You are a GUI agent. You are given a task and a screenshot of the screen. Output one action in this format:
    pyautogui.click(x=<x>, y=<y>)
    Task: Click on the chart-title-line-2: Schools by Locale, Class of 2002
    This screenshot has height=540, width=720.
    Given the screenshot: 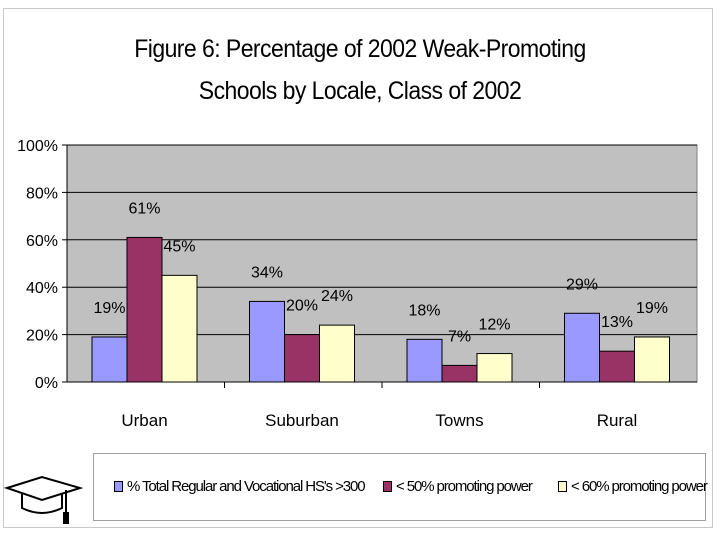 What is the action you would take?
    pyautogui.click(x=360, y=91)
    